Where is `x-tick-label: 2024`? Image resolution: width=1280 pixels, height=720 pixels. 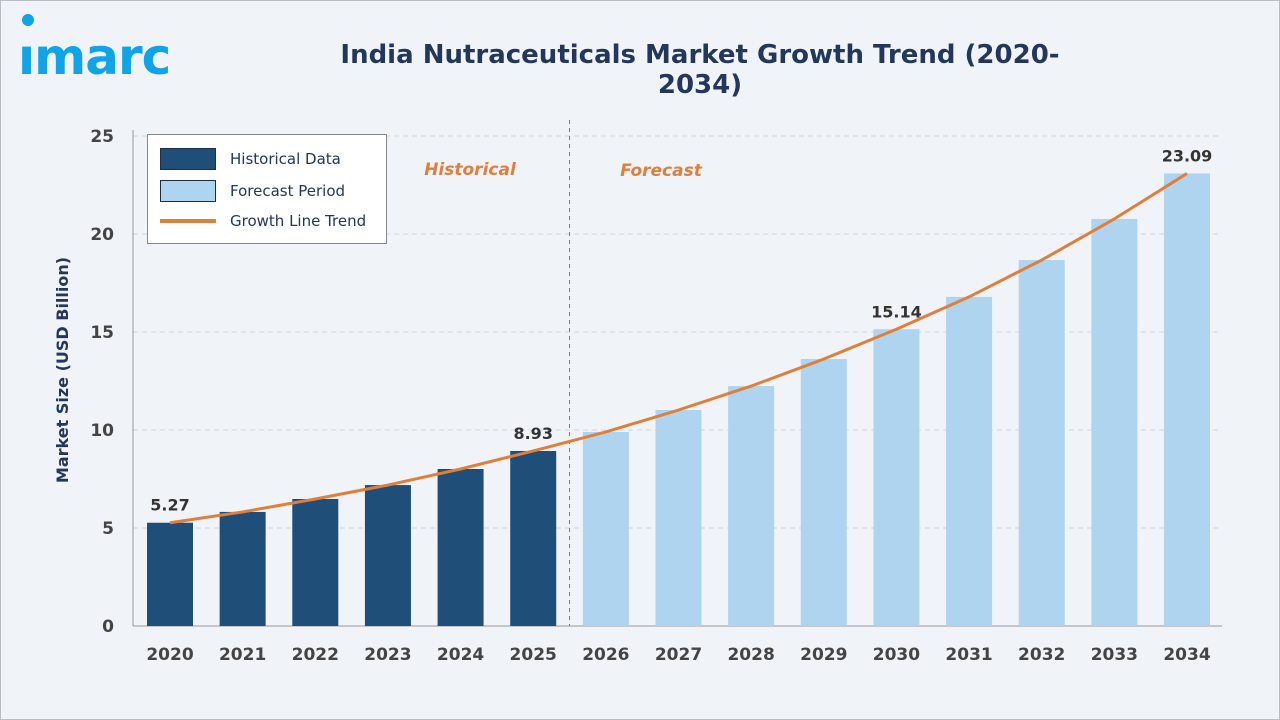 x-tick-label: 2024 is located at coordinates (460, 655).